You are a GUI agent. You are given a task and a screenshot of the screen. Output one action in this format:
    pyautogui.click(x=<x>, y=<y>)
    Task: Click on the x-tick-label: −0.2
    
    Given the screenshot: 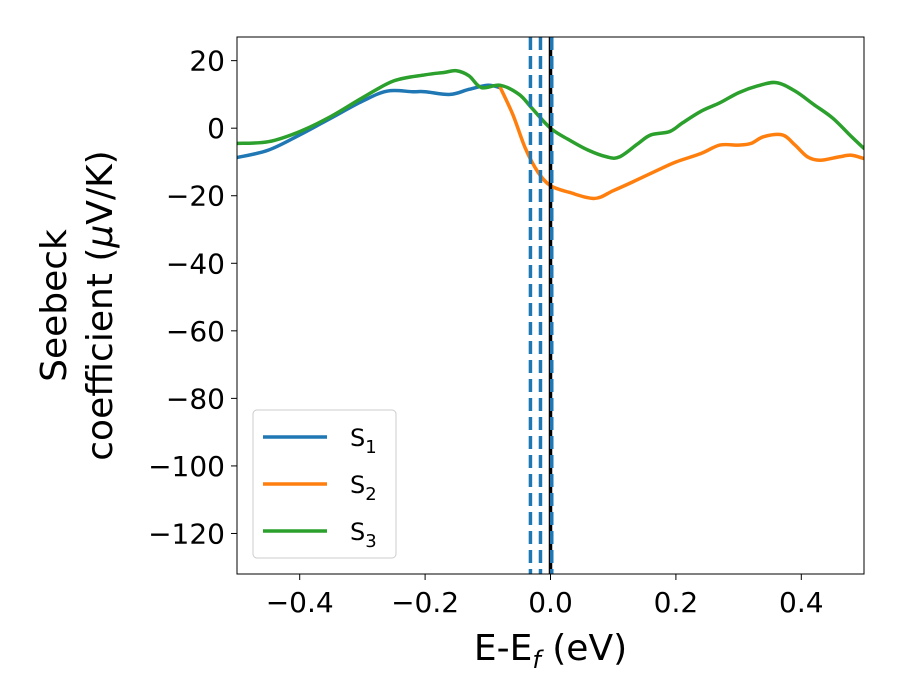 What is the action you would take?
    pyautogui.click(x=425, y=602)
    